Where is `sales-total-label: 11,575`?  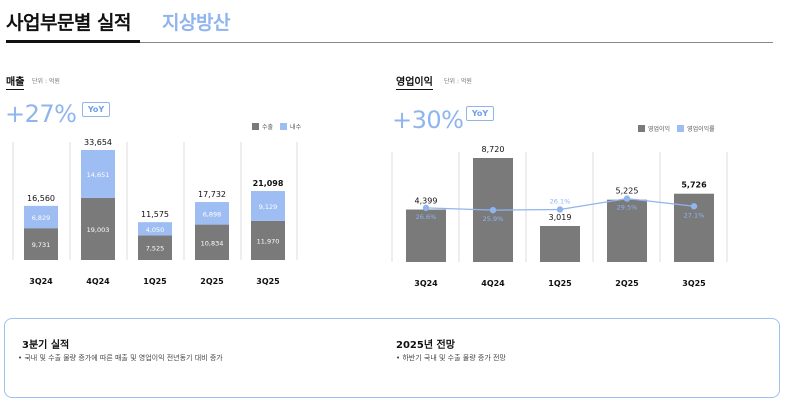
sales-total-label: 11,575 is located at coordinates (155, 214).